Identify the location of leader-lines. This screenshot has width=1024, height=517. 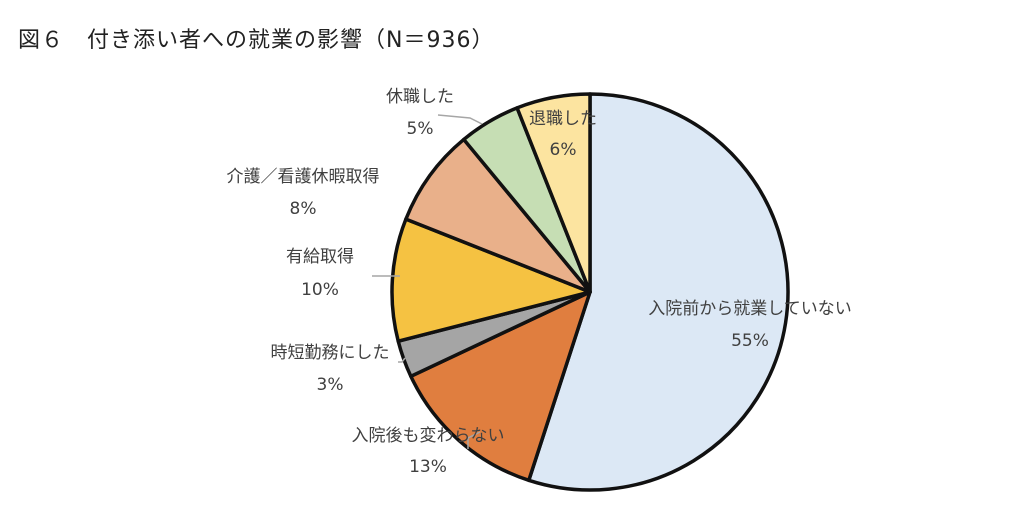
(427, 281).